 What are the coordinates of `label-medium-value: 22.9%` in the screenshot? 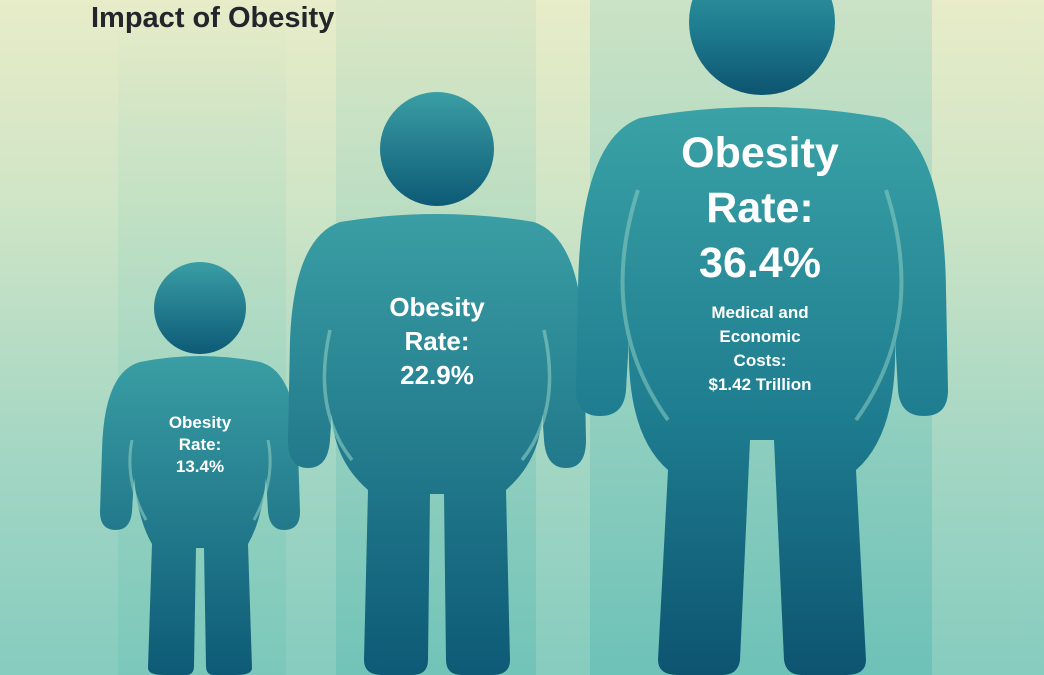 It's located at (437, 375).